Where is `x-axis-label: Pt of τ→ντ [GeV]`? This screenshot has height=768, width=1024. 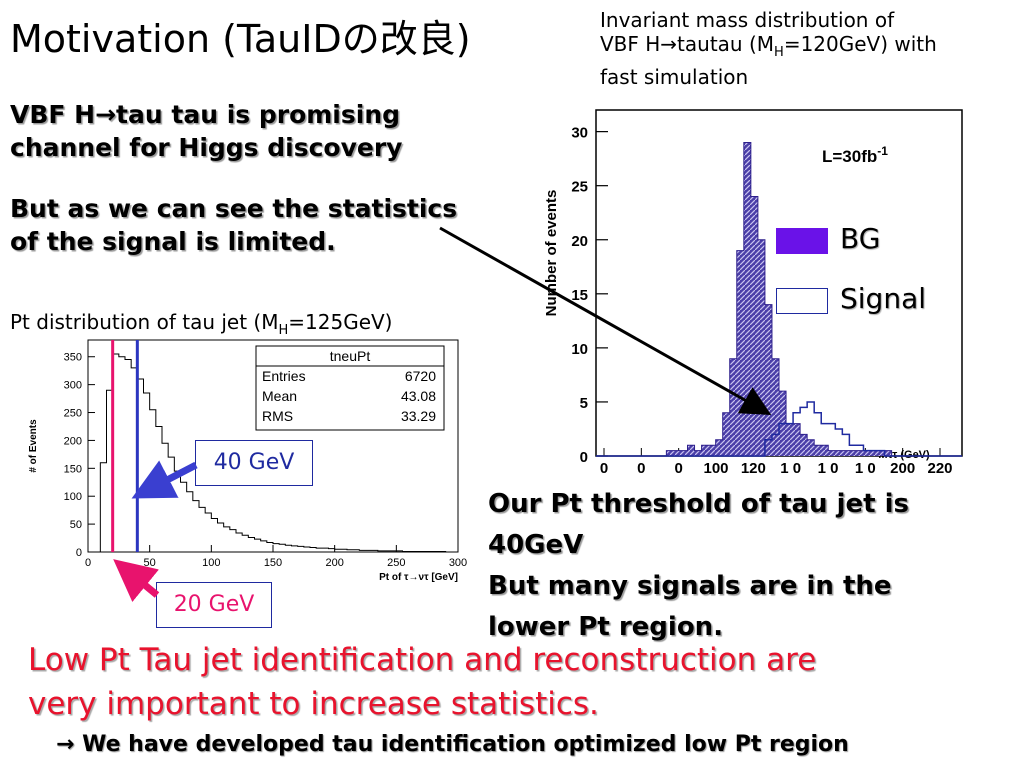 x-axis-label: Pt of τ→ντ [GeV] is located at coordinates (418, 577).